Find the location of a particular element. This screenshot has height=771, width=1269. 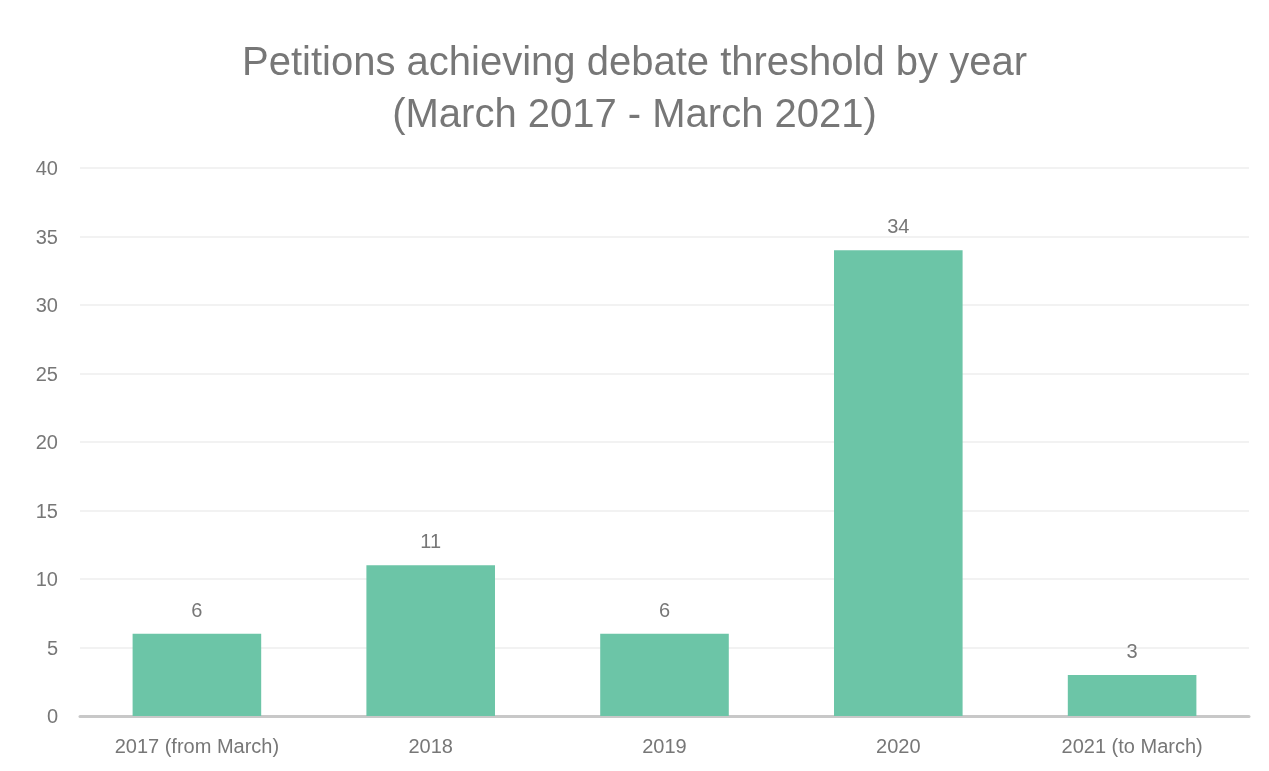

x-tick-label: 2018 is located at coordinates (430, 746).